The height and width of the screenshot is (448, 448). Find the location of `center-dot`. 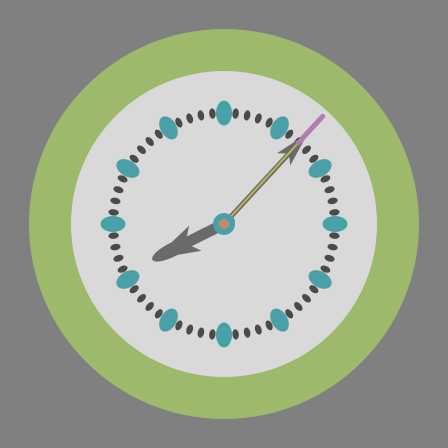

center-dot is located at coordinates (224, 224).